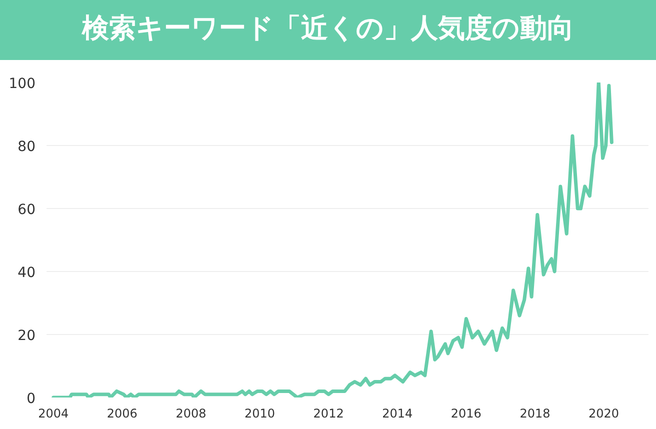 The width and height of the screenshot is (656, 429). I want to click on y-tick-label: 80, so click(27, 147).